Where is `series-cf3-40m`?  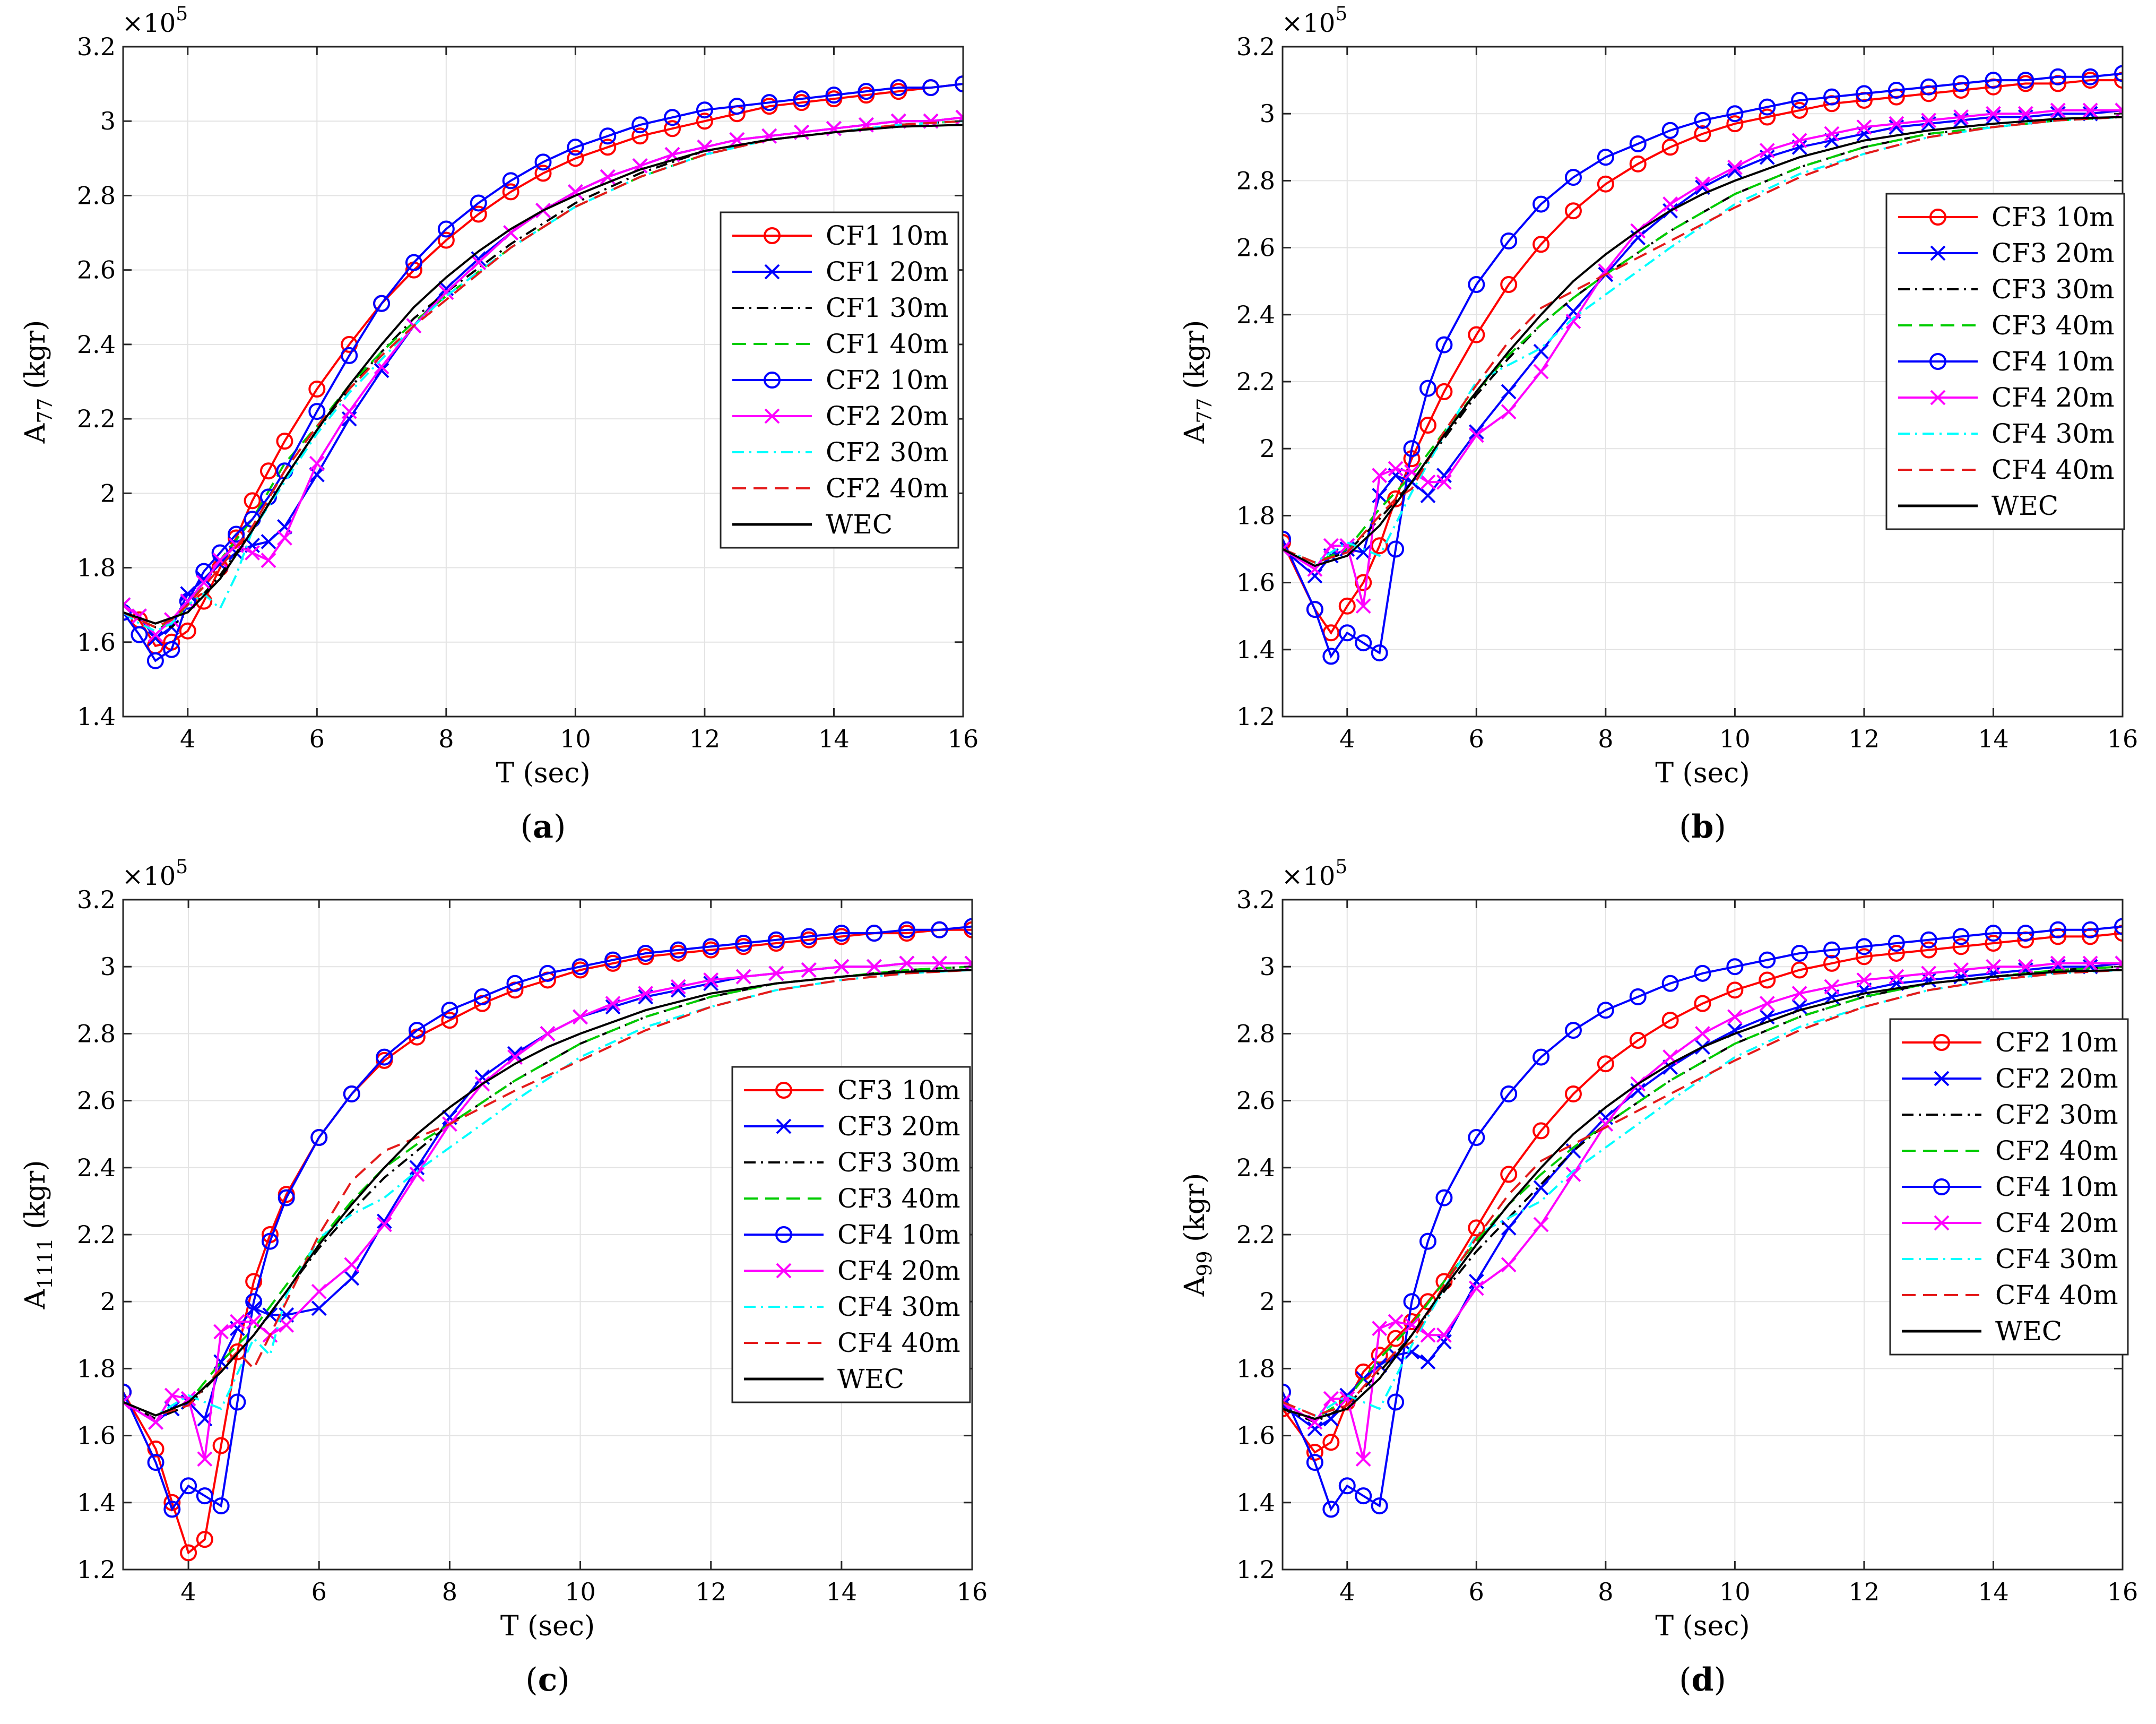
series-cf3-40m is located at coordinates (1703, 340).